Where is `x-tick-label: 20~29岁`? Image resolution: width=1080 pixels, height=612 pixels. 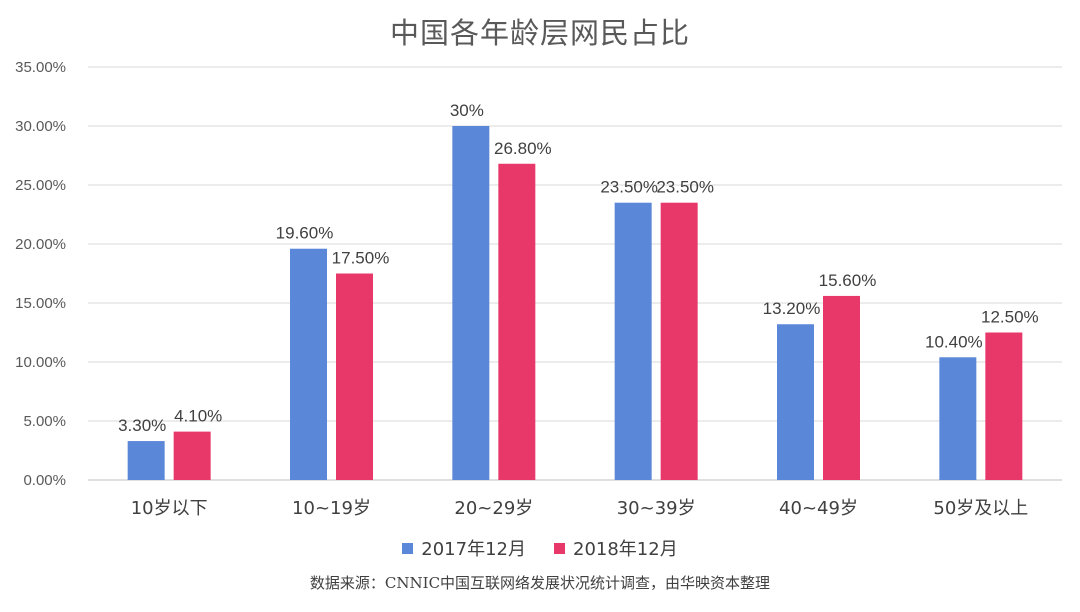
x-tick-label: 20~29岁 is located at coordinates (493, 508).